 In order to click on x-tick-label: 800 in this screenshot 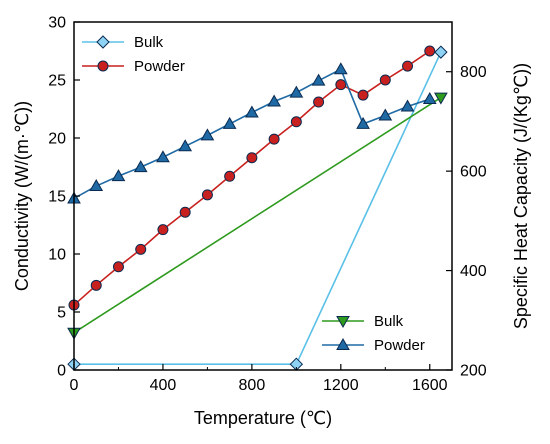, I will do `click(252, 385)`.